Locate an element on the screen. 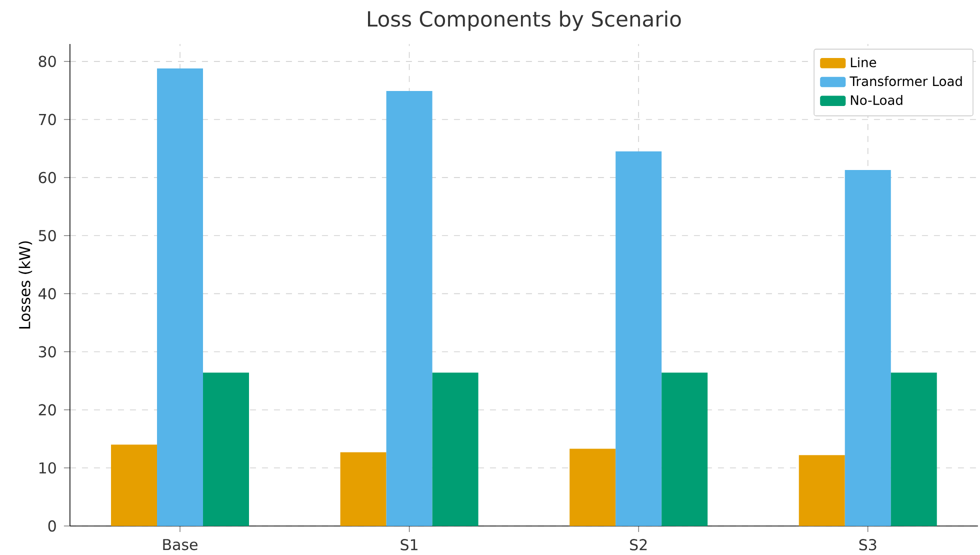 Image resolution: width=980 pixels, height=555 pixels. legend-label: Transformer Load is located at coordinates (906, 81).